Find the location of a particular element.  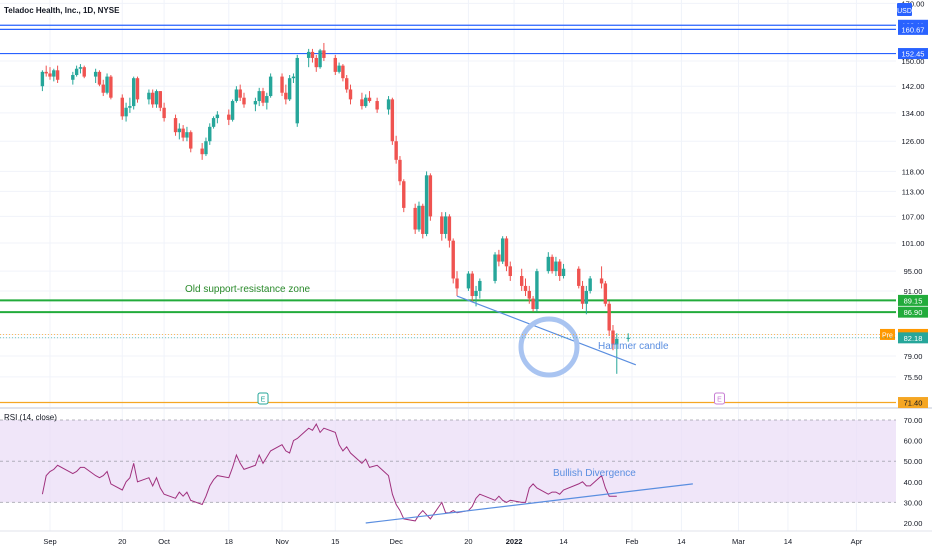

time-tick-label: Oct is located at coordinates (164, 541).